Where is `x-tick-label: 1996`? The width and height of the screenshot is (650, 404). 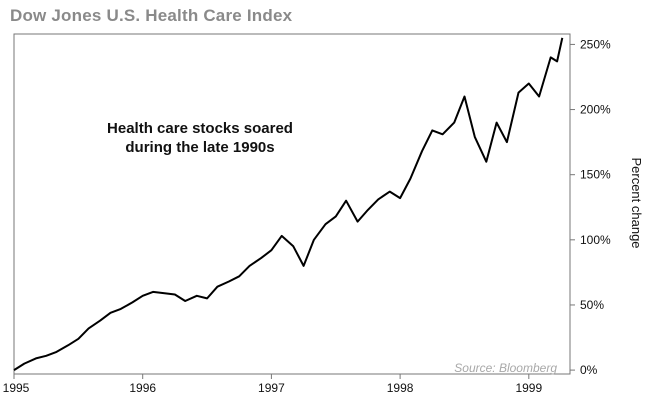 x-tick-label: 1996 is located at coordinates (142, 388).